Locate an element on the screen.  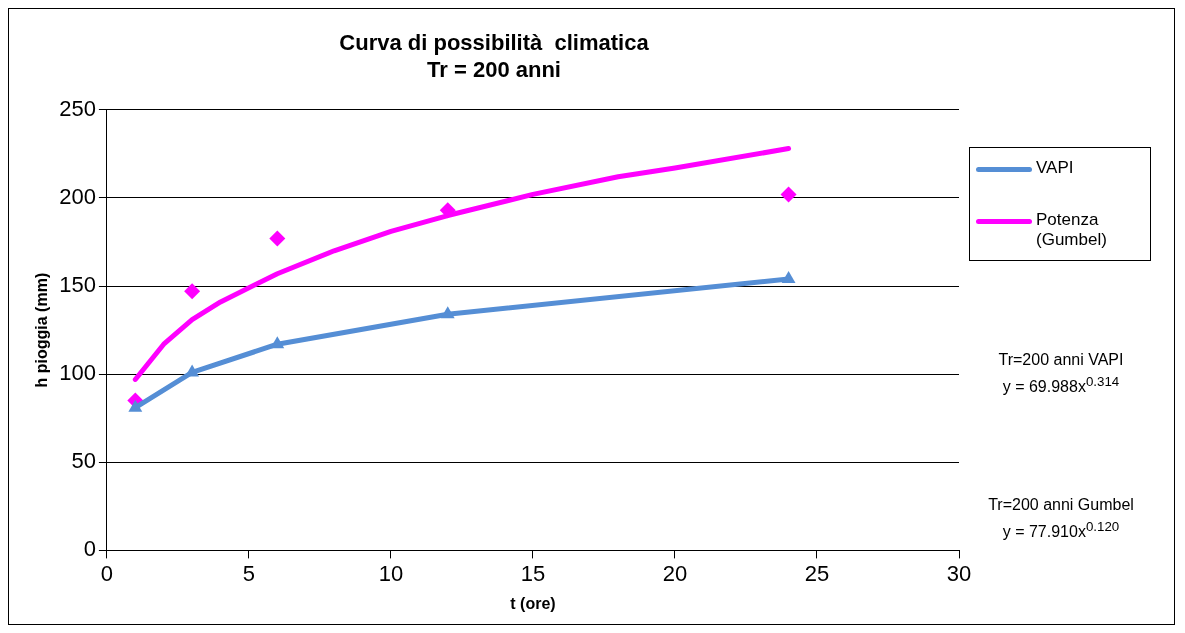
x-tick-label: 15 is located at coordinates (533, 573).